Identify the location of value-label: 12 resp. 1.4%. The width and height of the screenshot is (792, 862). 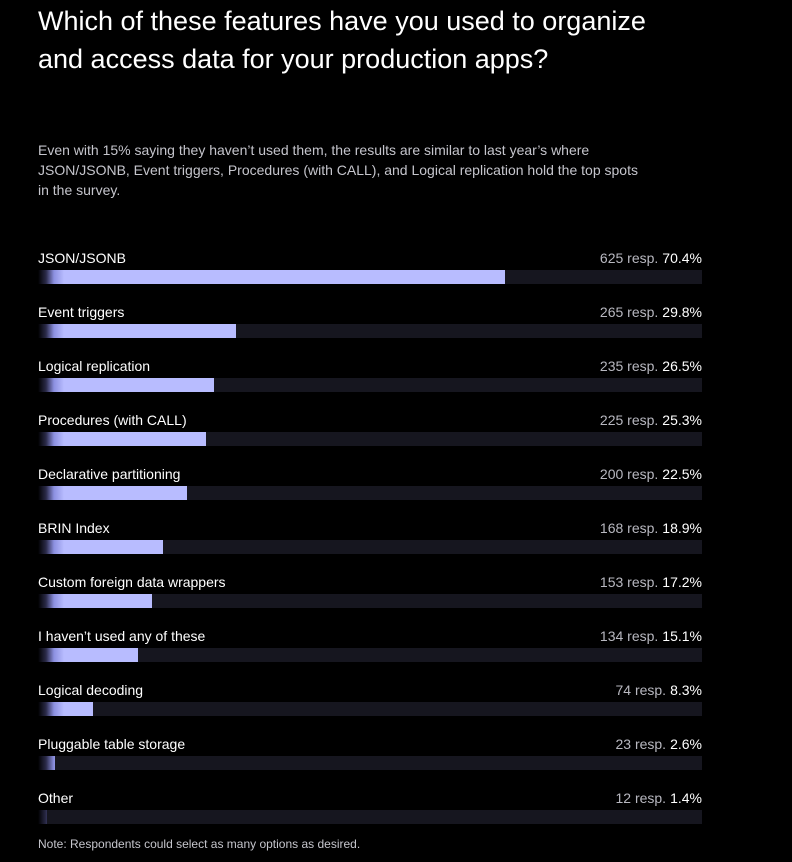
(658, 798).